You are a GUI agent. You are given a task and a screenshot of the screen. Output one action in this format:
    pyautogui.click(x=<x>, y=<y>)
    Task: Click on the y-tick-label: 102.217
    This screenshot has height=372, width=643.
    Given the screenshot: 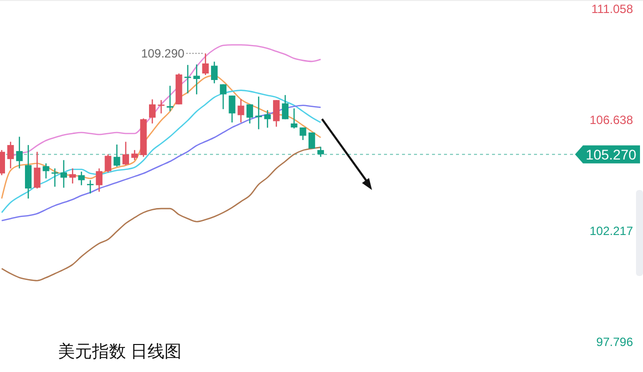 What is the action you would take?
    pyautogui.click(x=612, y=231)
    